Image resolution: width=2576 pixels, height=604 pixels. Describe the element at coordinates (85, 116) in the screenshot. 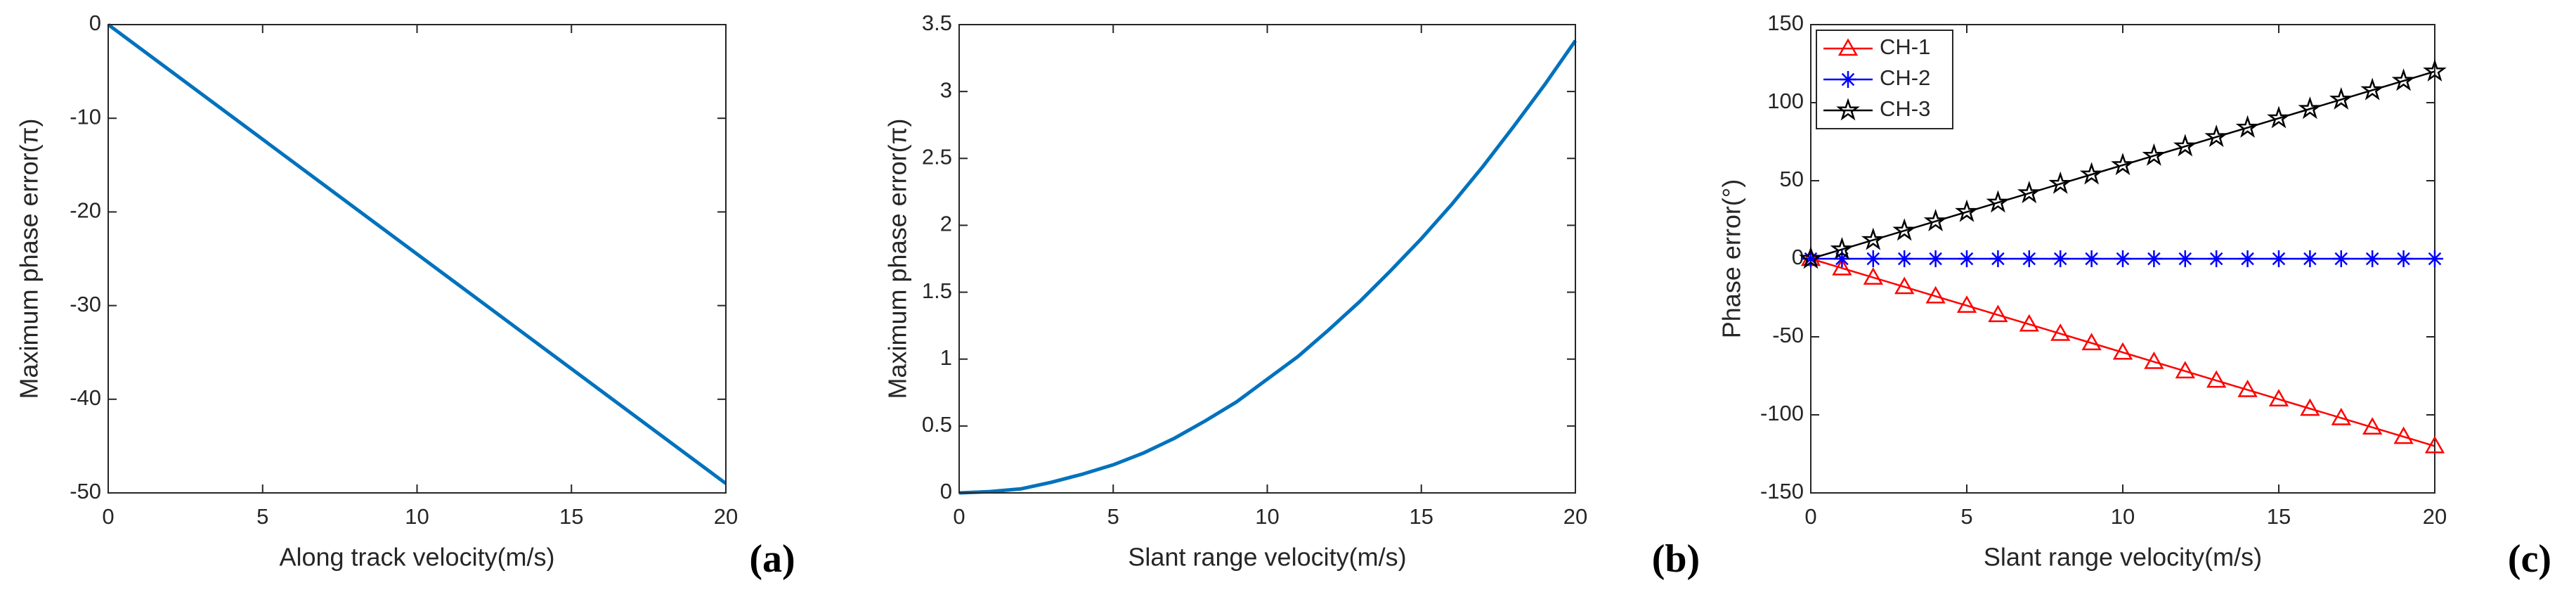

I see `y-tick-label: -10` at that location.